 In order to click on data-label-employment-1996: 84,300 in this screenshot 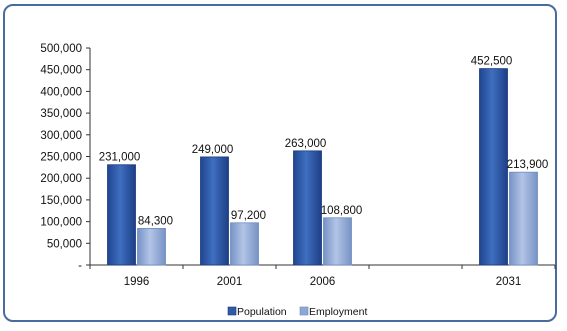, I will do `click(155, 221)`.